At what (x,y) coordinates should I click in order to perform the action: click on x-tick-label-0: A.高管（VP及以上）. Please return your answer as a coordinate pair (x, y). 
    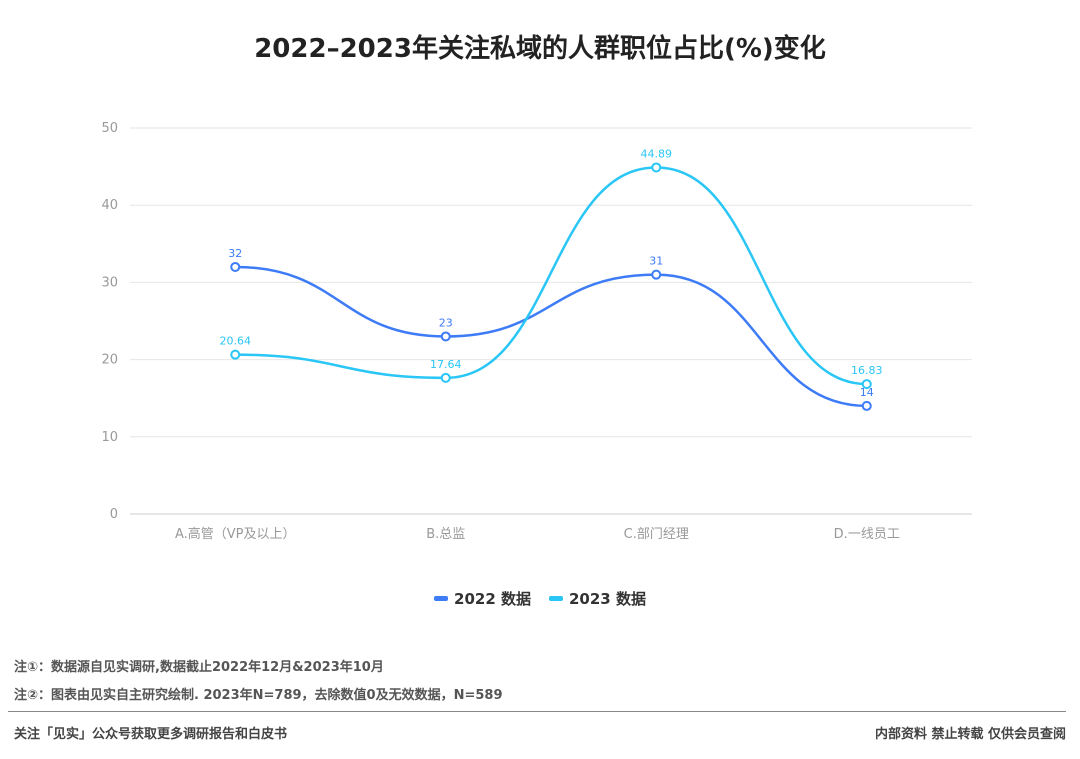
    Looking at the image, I should click on (235, 534).